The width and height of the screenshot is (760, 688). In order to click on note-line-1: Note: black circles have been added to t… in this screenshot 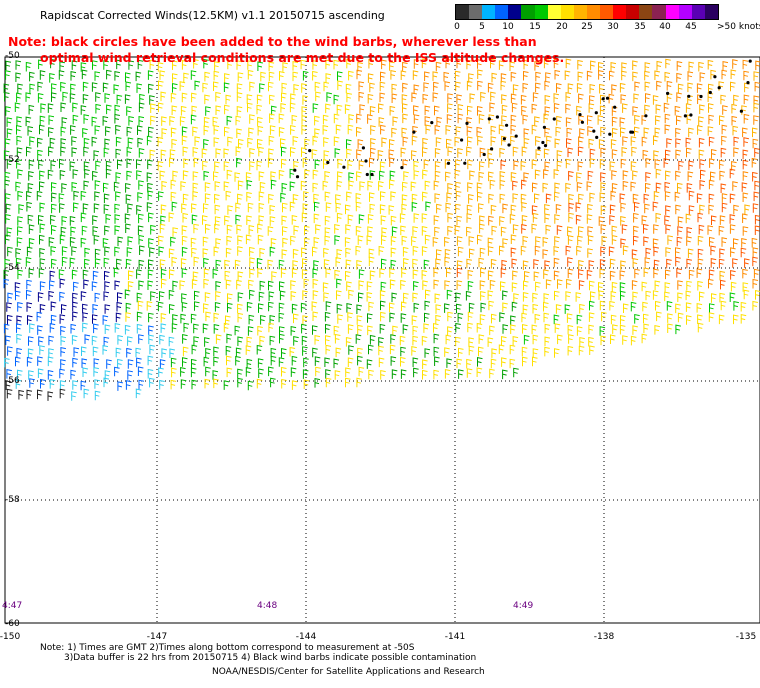, I will do `click(272, 41)`.